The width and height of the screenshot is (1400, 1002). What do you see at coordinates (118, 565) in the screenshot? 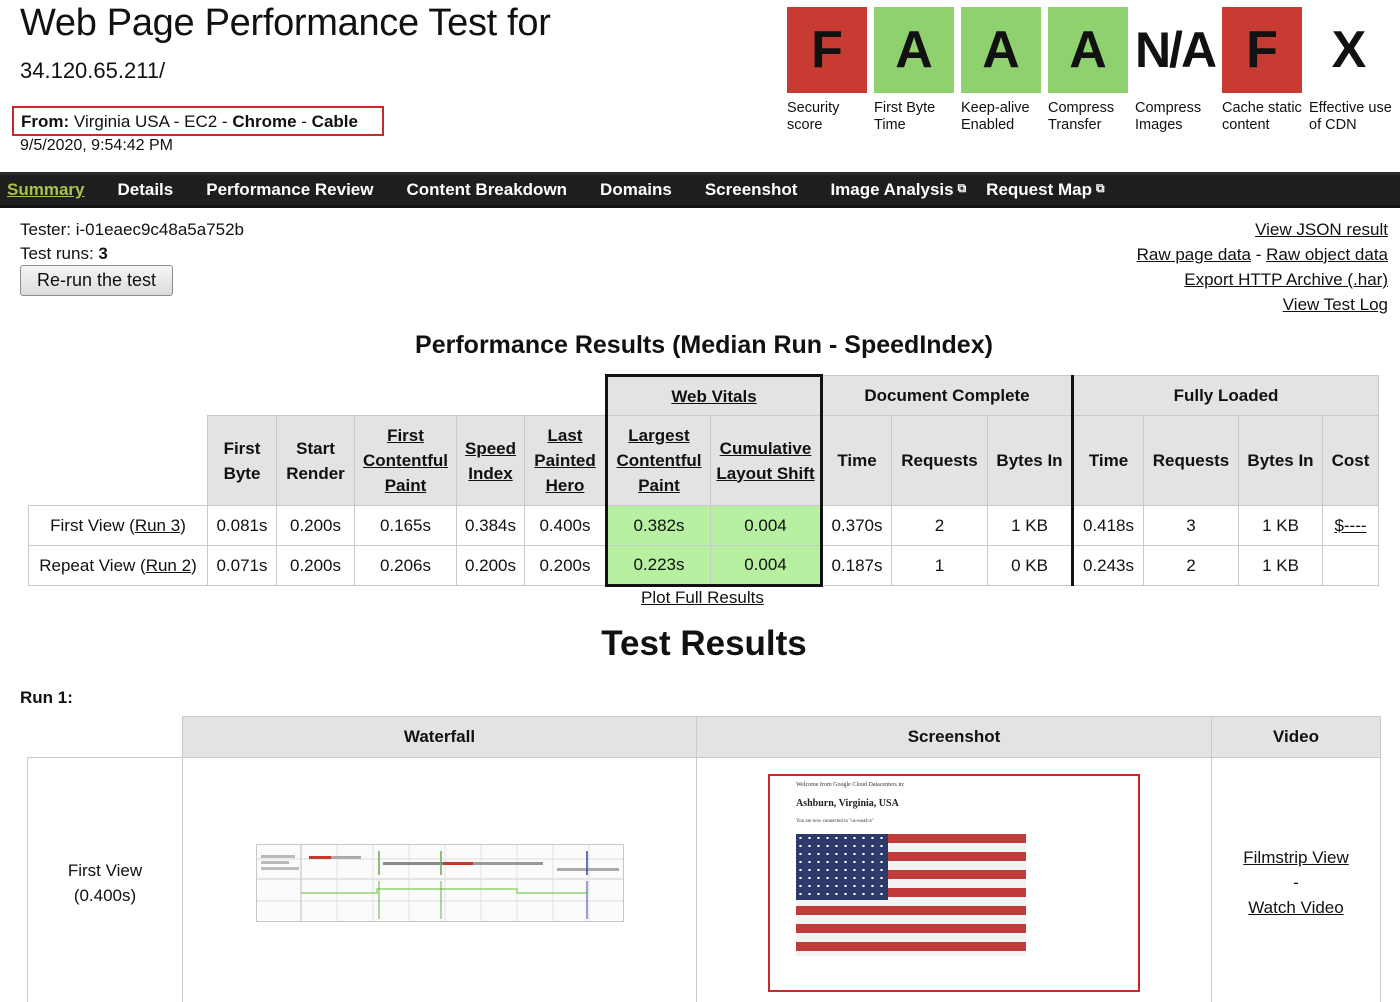
I see `row-label: Repeat View (Run 2)` at bounding box center [118, 565].